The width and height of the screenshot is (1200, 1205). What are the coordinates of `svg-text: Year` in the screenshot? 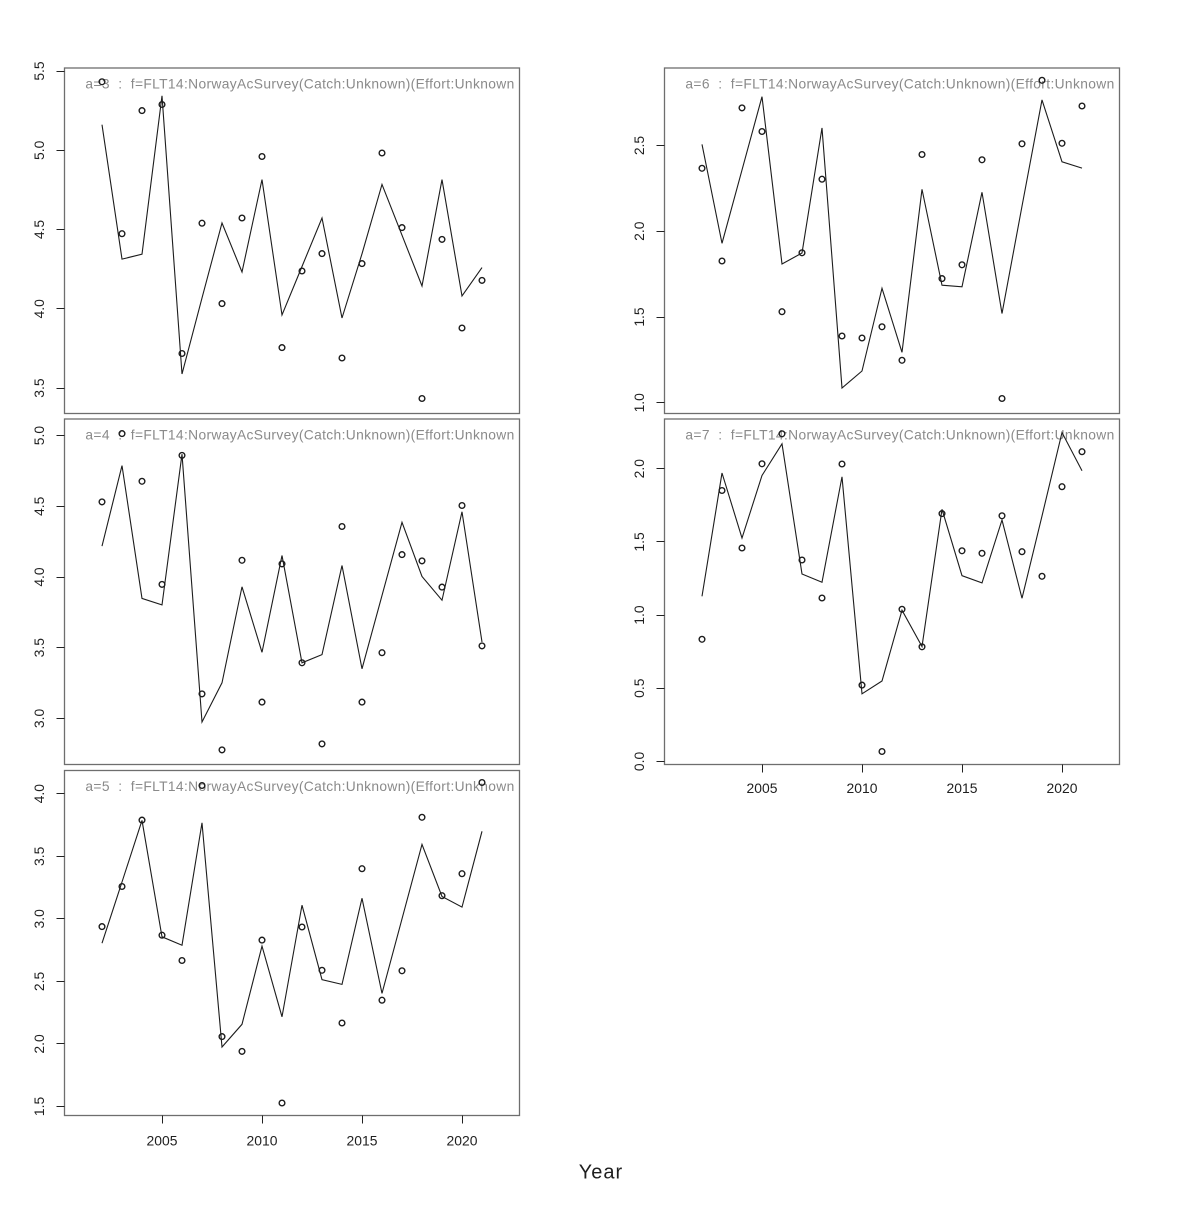 It's located at (601, 1173).